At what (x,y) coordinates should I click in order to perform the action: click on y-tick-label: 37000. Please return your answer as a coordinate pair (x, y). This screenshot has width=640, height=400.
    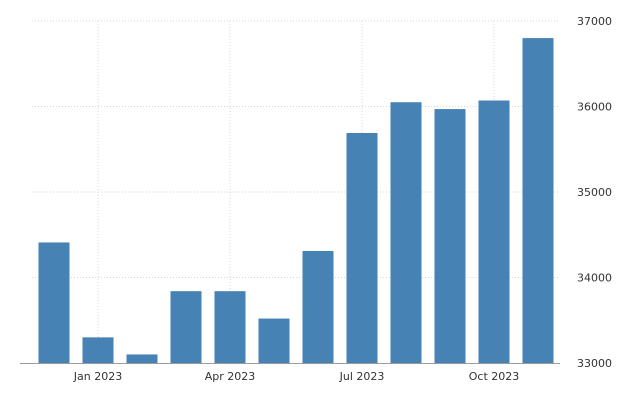
    Looking at the image, I should click on (594, 21).